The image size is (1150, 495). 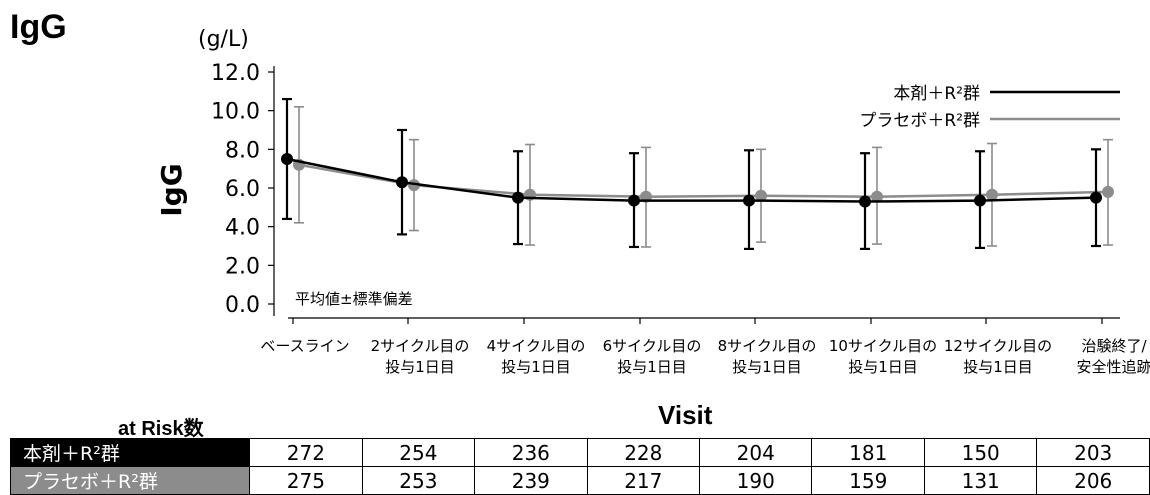 I want to click on legend-label: 本剤＋R²群, so click(x=936, y=94).